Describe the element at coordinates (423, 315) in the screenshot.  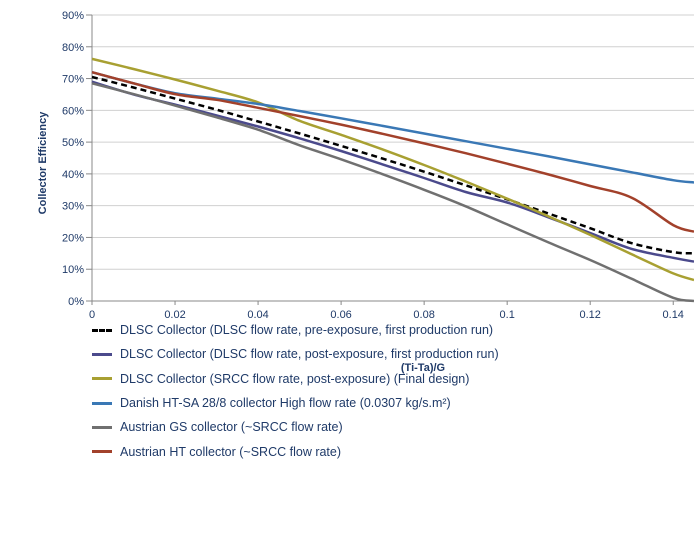
I see `x-tick-label: 0.08` at that location.